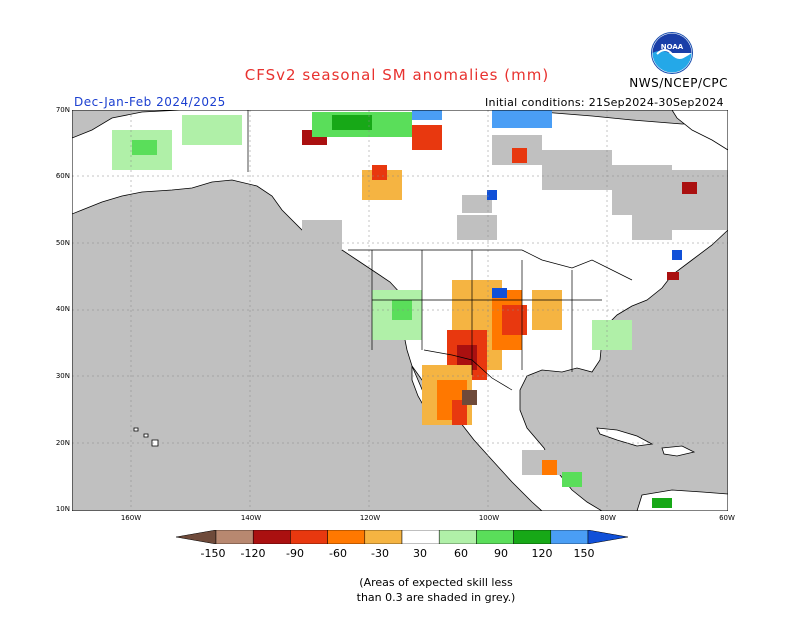 Image resolution: width=800 pixels, height=618 pixels. Describe the element at coordinates (251, 518) in the screenshot. I see `lon-label-140w: 140W` at that location.